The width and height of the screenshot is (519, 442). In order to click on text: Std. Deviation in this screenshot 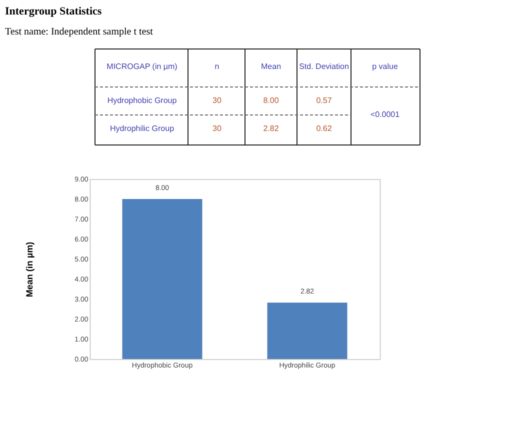, I will do `click(324, 66)`.